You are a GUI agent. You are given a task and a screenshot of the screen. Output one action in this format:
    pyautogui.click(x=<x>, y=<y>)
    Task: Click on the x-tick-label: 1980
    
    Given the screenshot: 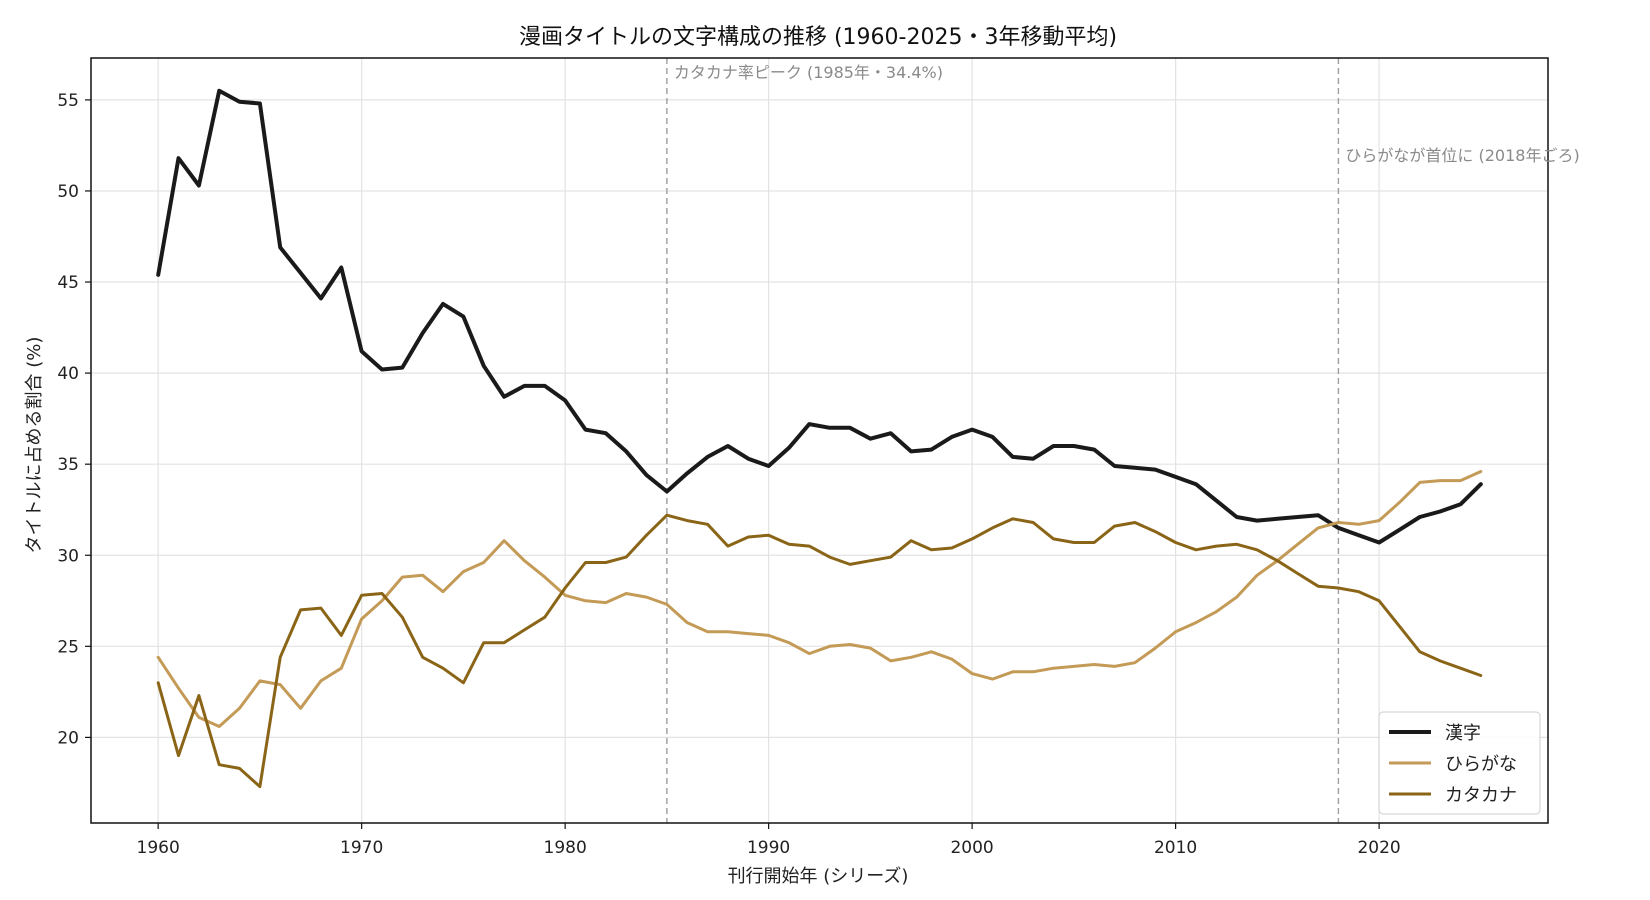 What is the action you would take?
    pyautogui.click(x=565, y=848)
    